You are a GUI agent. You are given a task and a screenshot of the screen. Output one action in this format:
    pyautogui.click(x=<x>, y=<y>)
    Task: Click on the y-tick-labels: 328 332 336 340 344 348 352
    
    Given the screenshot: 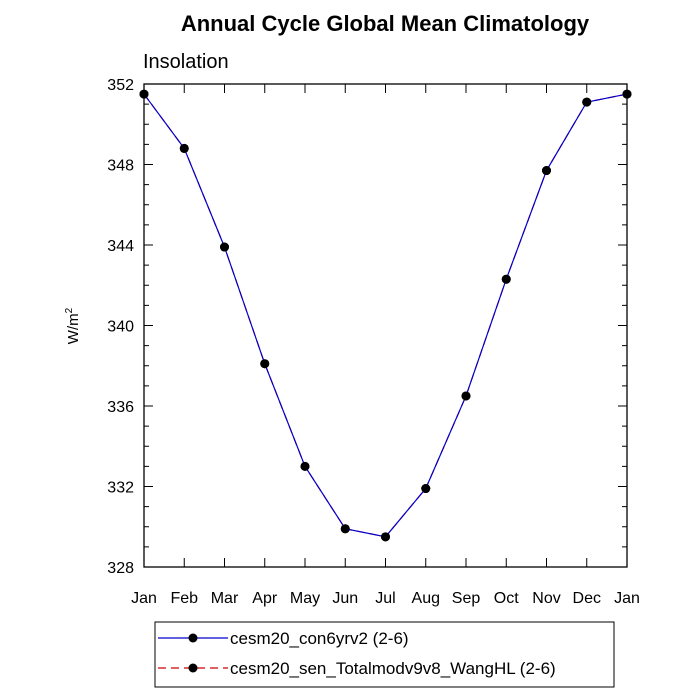 What is the action you would take?
    pyautogui.click(x=120, y=327)
    